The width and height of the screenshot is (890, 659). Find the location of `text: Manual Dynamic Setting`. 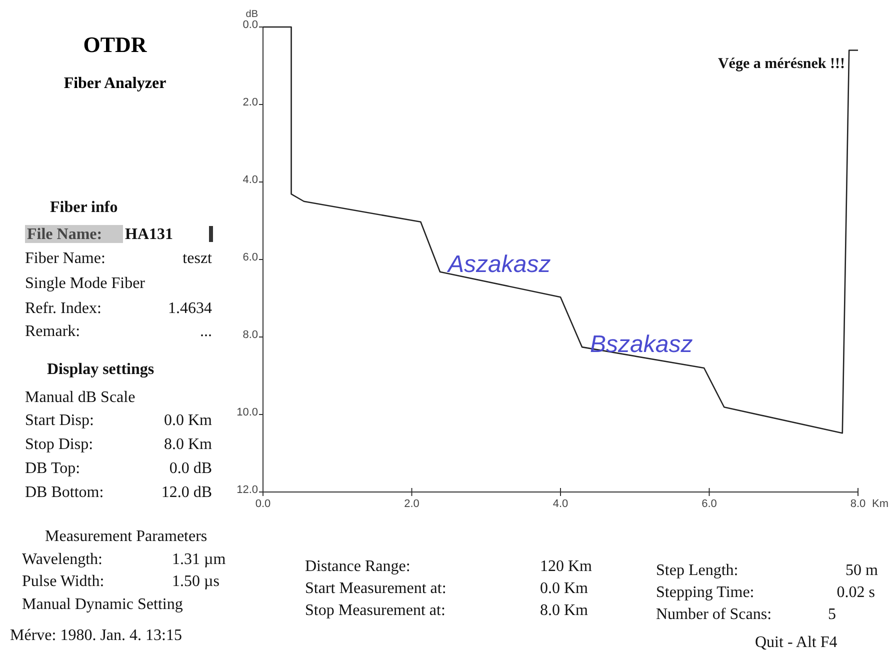

text: Manual Dynamic Setting is located at coordinates (102, 604).